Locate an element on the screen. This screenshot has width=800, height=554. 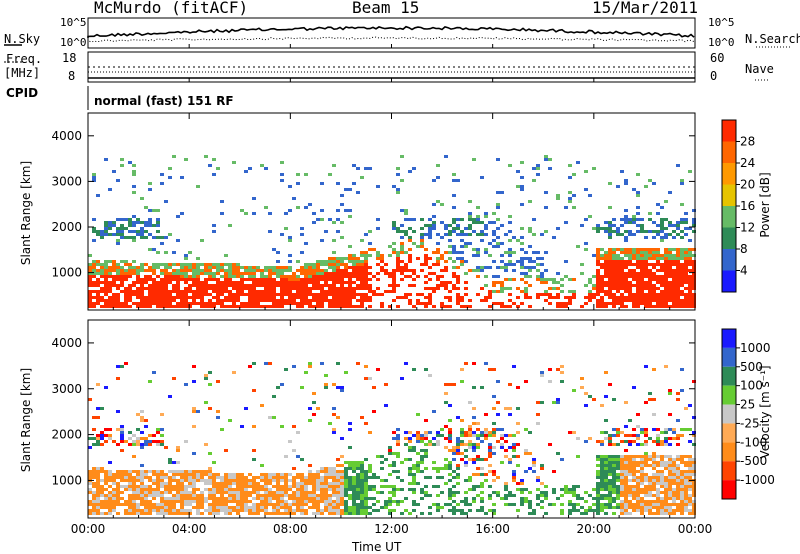
velocity-colorbar-frame is located at coordinates (729, 414).